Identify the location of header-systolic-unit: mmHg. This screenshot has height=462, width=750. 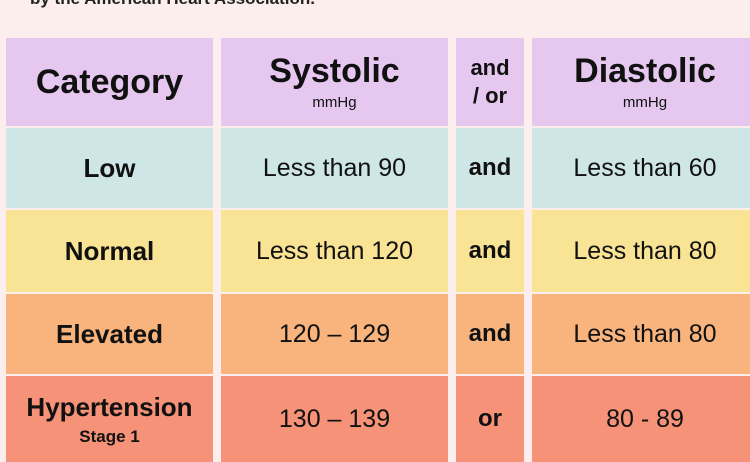
(334, 102).